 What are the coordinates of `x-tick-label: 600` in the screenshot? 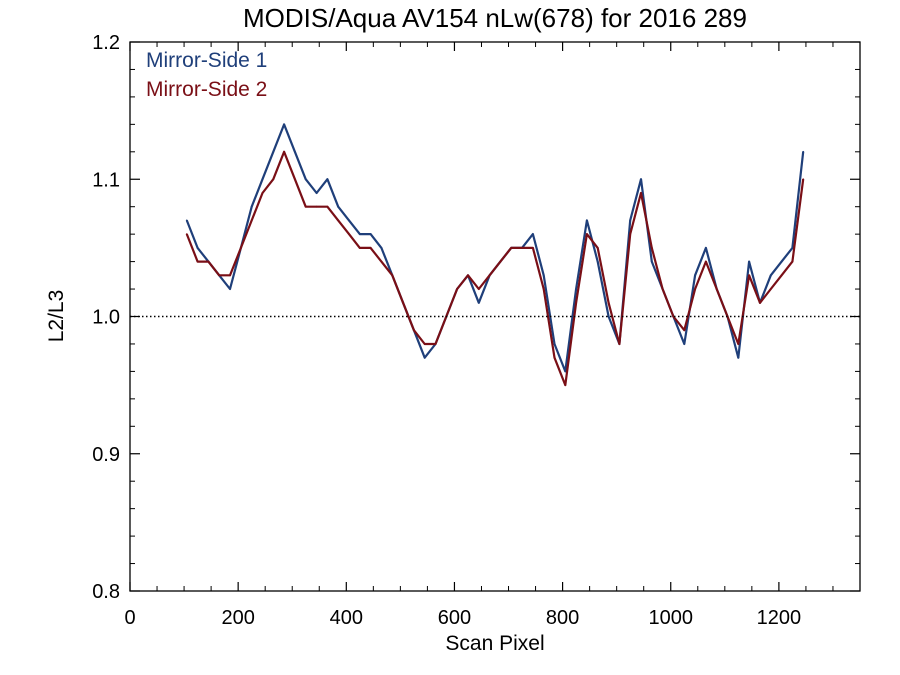 It's located at (454, 618).